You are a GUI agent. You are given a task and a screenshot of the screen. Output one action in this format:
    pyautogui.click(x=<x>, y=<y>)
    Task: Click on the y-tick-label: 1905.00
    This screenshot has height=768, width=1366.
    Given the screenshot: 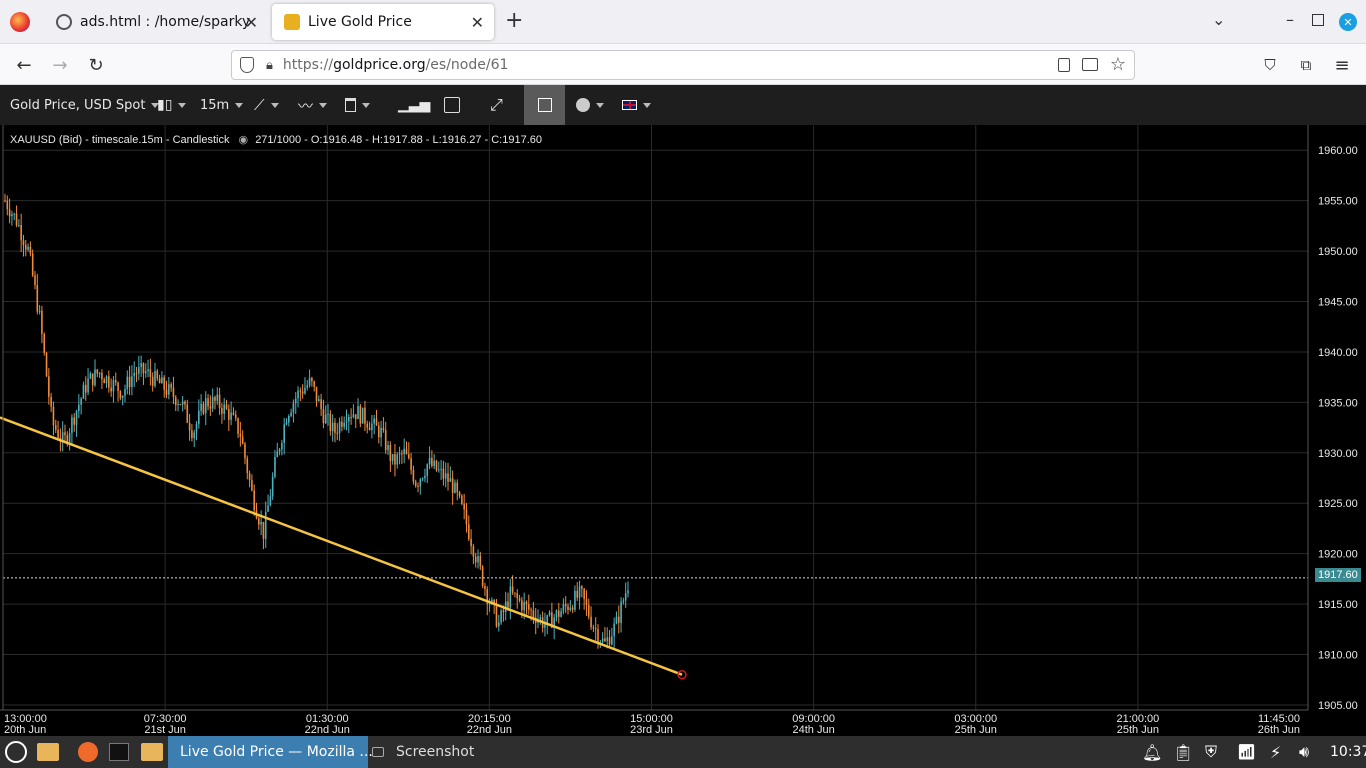 What is the action you would take?
    pyautogui.click(x=1338, y=706)
    